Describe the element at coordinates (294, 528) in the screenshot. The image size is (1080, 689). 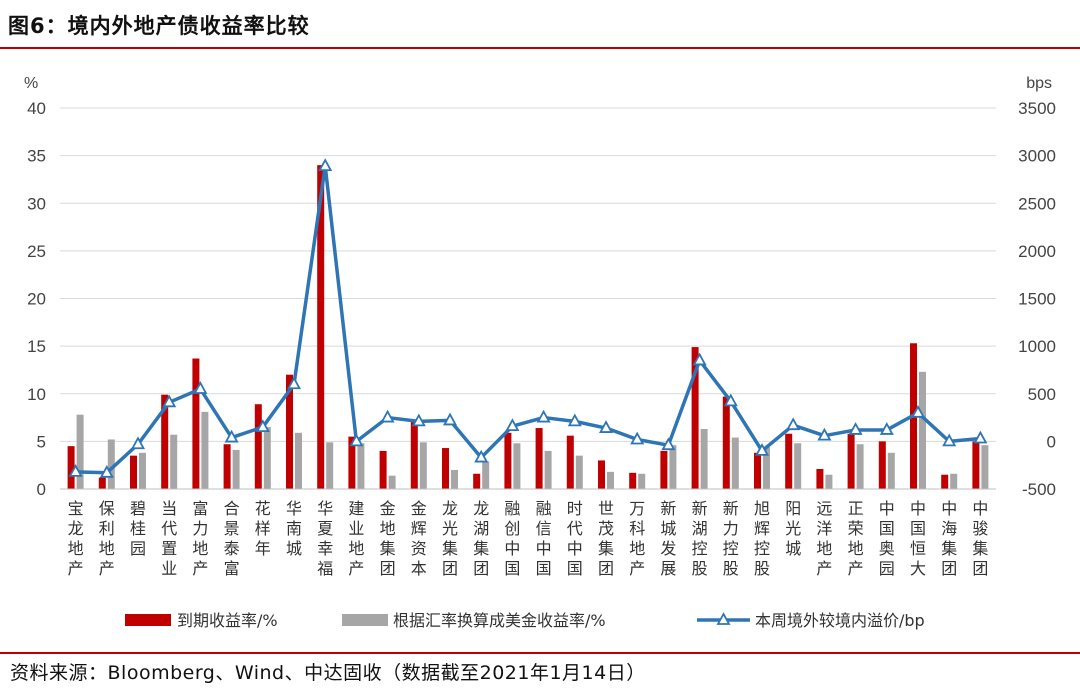
I see `category-label: 华南城` at that location.